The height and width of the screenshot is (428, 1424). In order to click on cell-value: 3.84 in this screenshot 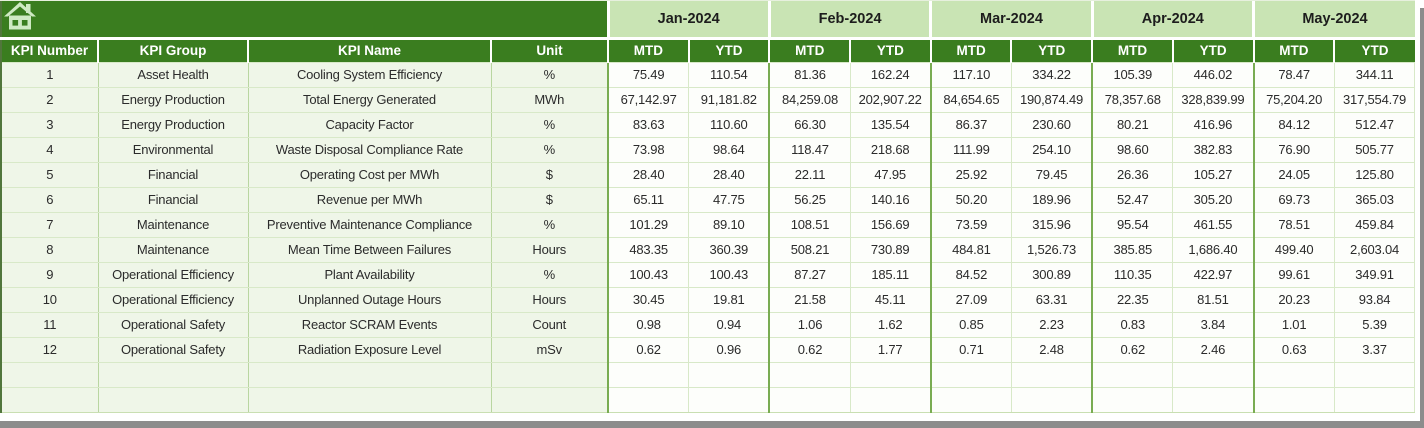, I will do `click(1213, 324)`.